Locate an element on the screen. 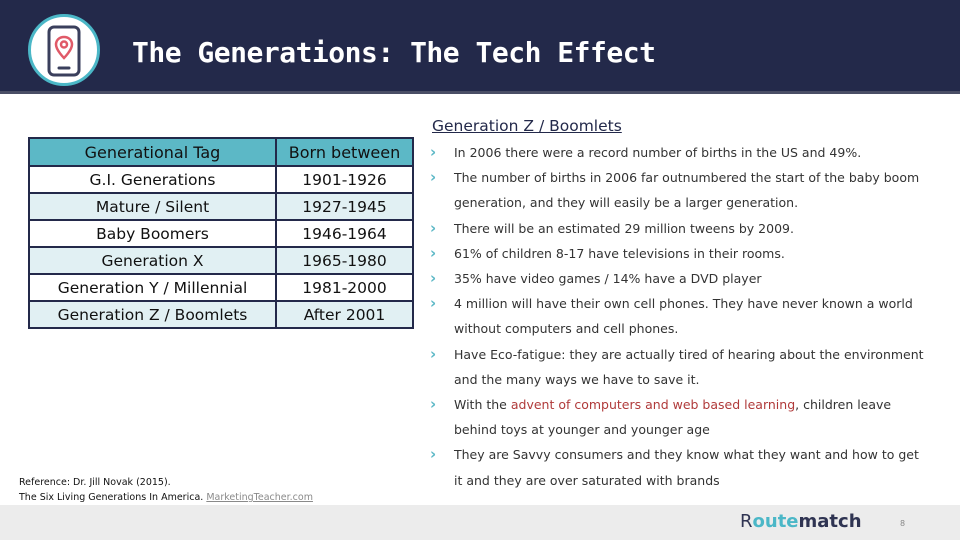 This screenshot has height=540, width=960. logo-badge is located at coordinates (64, 50).